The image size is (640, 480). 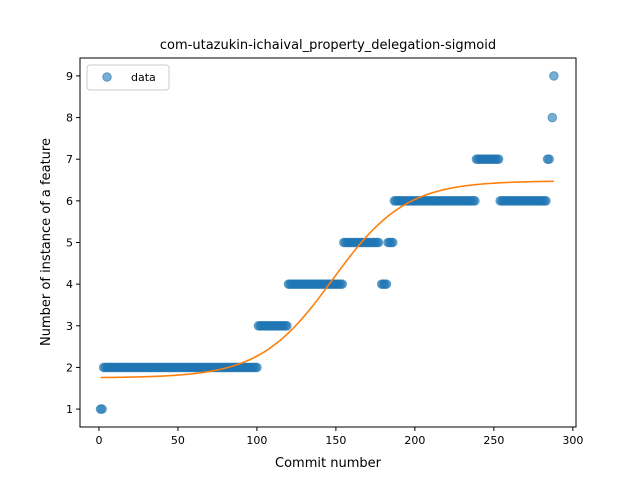 I want to click on x-tick-label: 300, so click(x=572, y=440).